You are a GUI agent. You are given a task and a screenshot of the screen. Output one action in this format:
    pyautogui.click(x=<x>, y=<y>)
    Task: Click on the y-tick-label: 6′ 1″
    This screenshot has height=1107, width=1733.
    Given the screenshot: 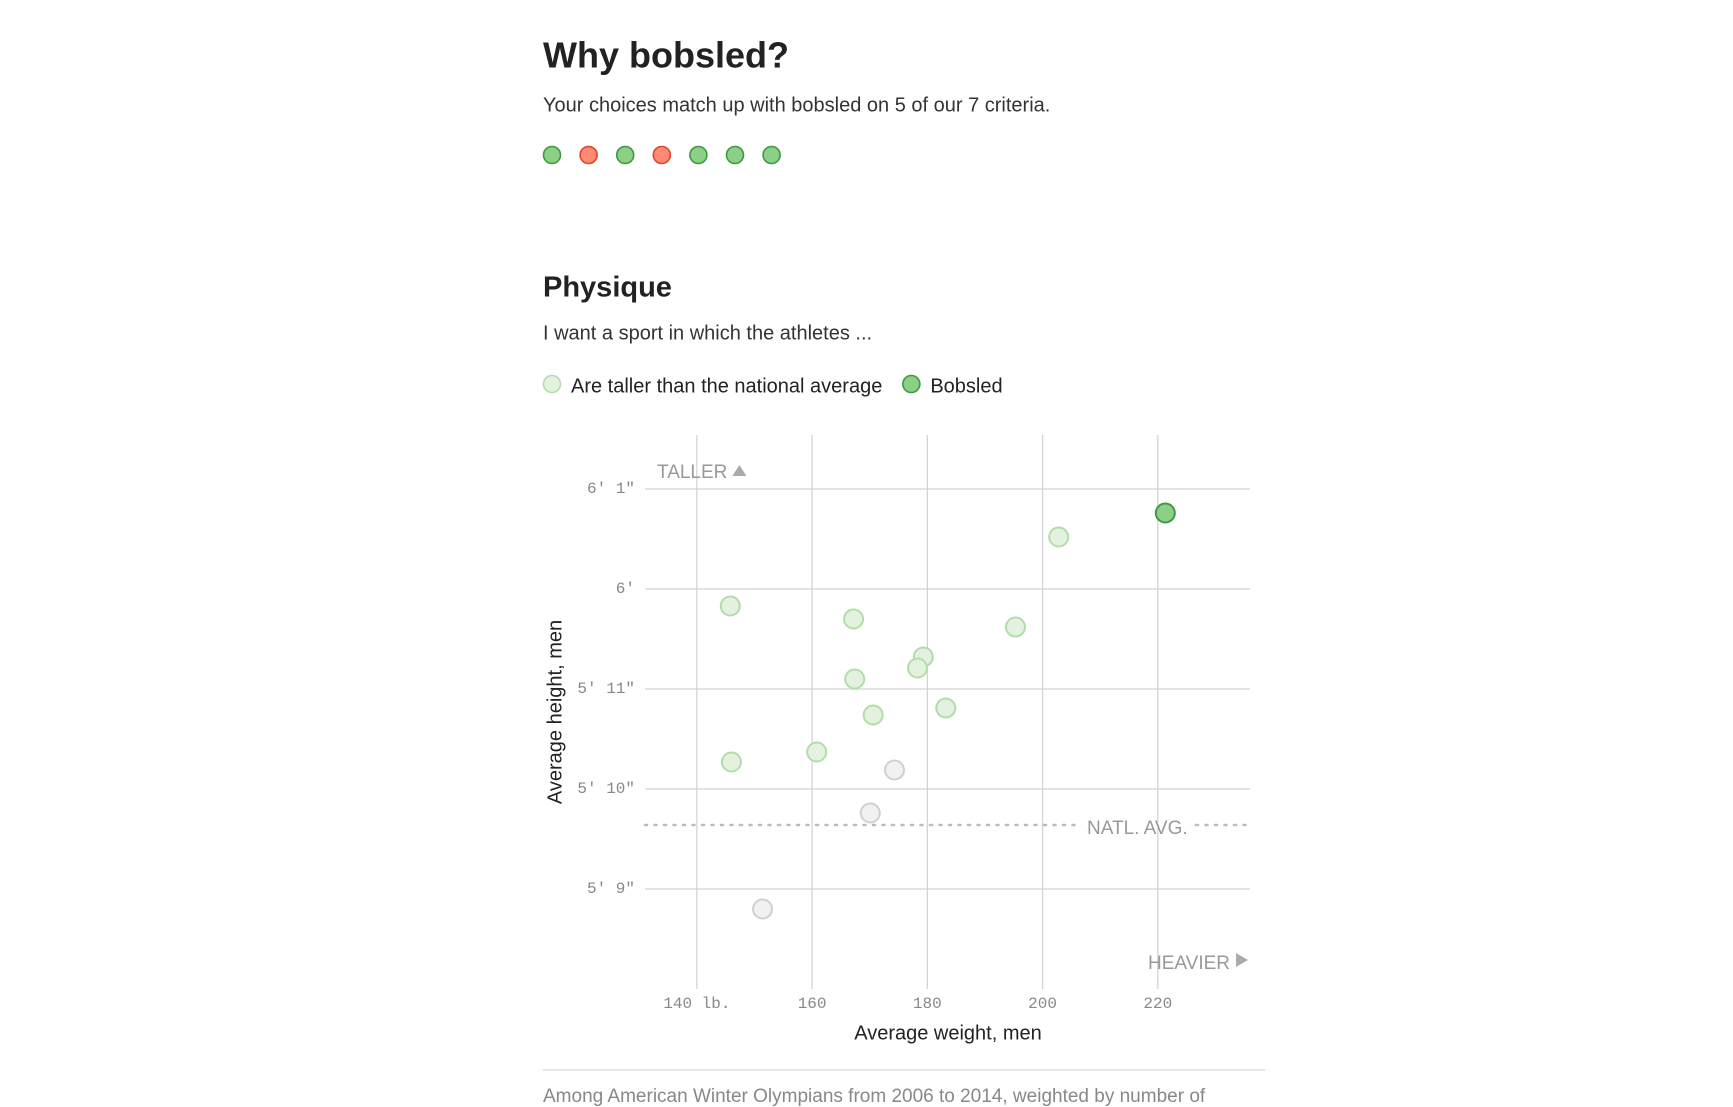 What is the action you would take?
    pyautogui.click(x=611, y=489)
    